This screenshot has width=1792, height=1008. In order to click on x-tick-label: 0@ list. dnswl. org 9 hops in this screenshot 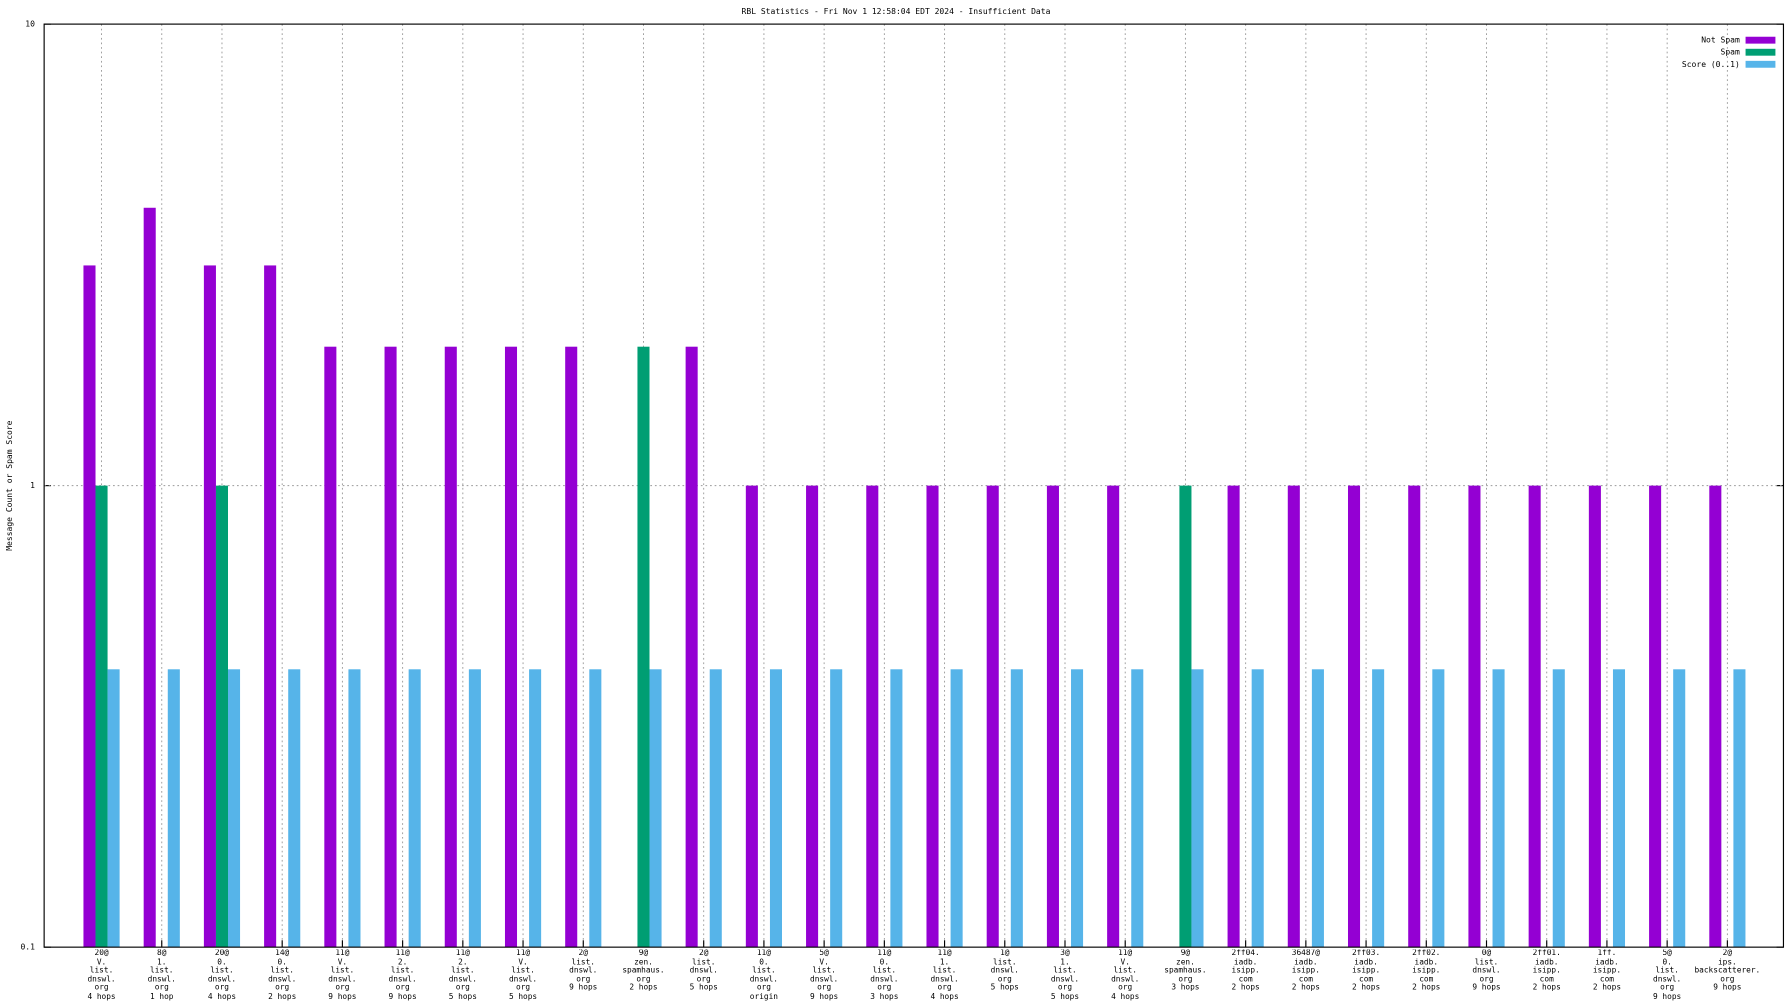, I will do `click(1486, 970)`.